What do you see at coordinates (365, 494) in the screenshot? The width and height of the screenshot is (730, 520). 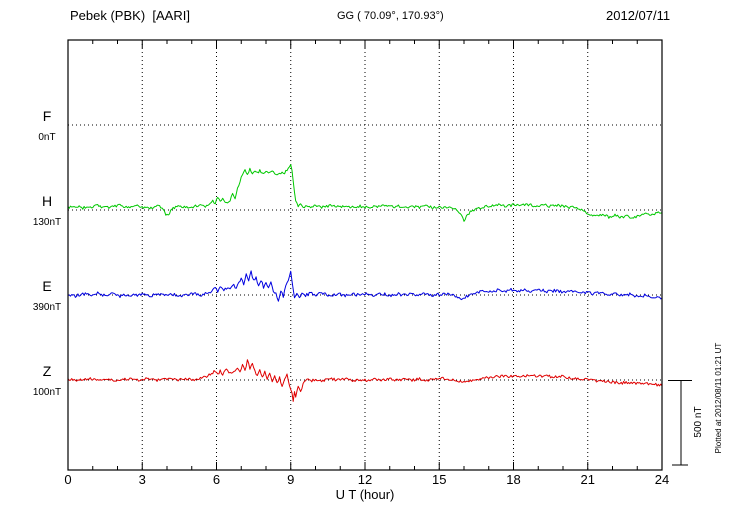 I see `x-axis-title: U T (hour)` at bounding box center [365, 494].